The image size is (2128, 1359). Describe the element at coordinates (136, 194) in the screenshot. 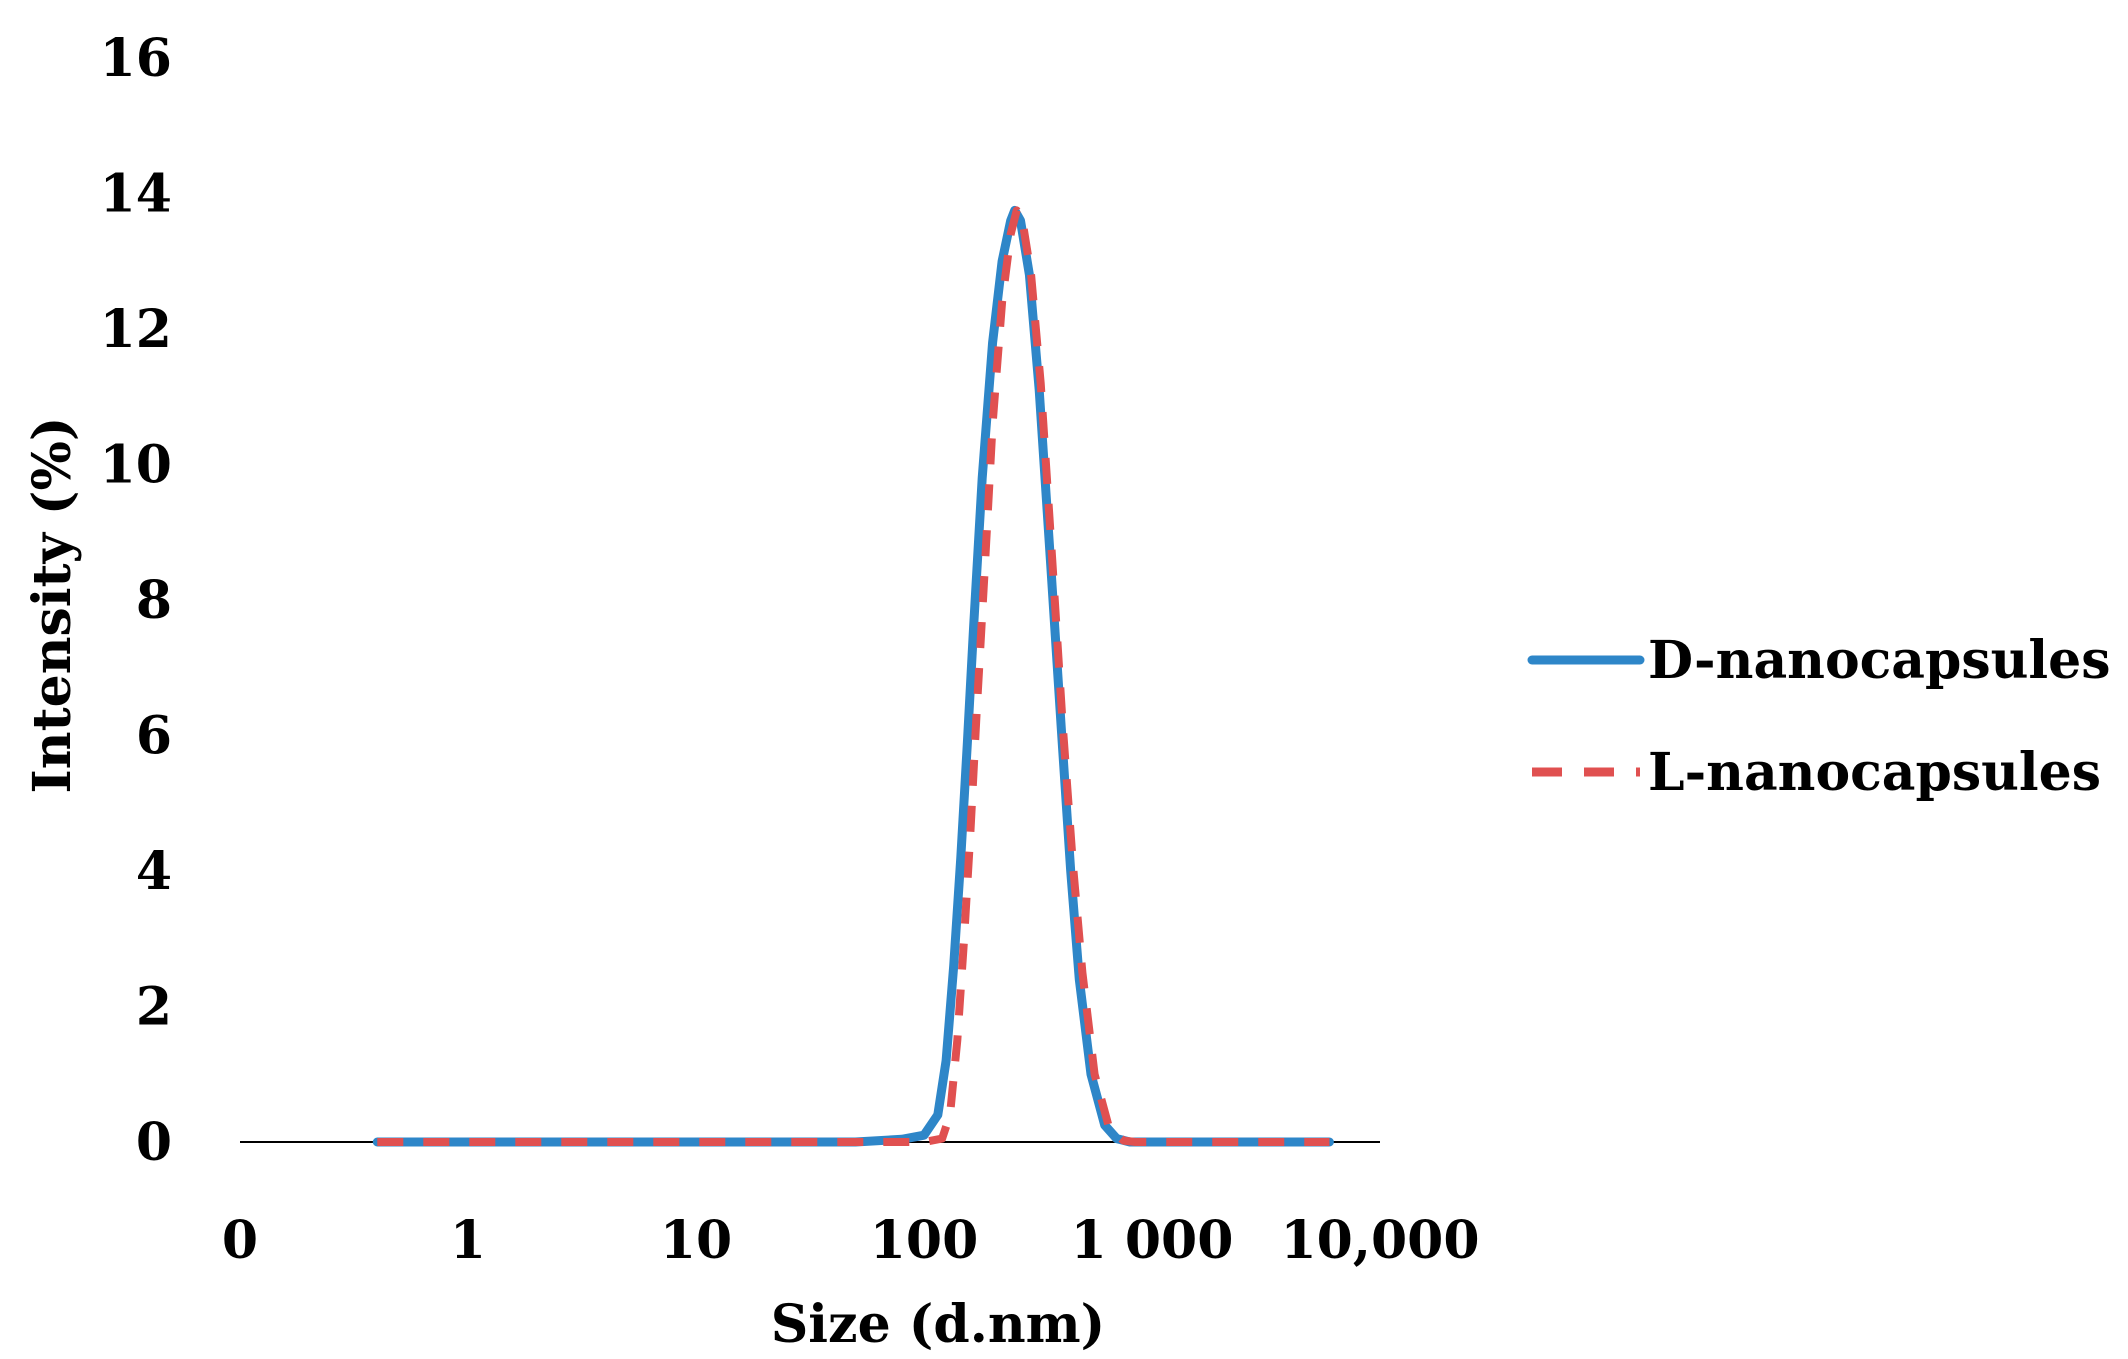

I see `y-tick-label: 14` at that location.